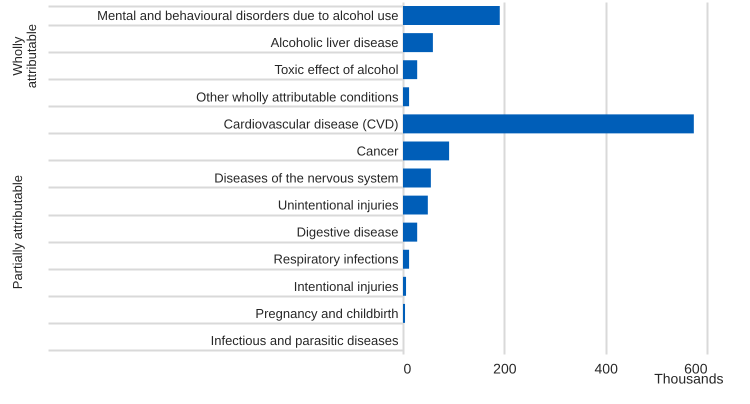 The image size is (750, 404). I want to click on text: Wholly attributable, so click(24, 56).